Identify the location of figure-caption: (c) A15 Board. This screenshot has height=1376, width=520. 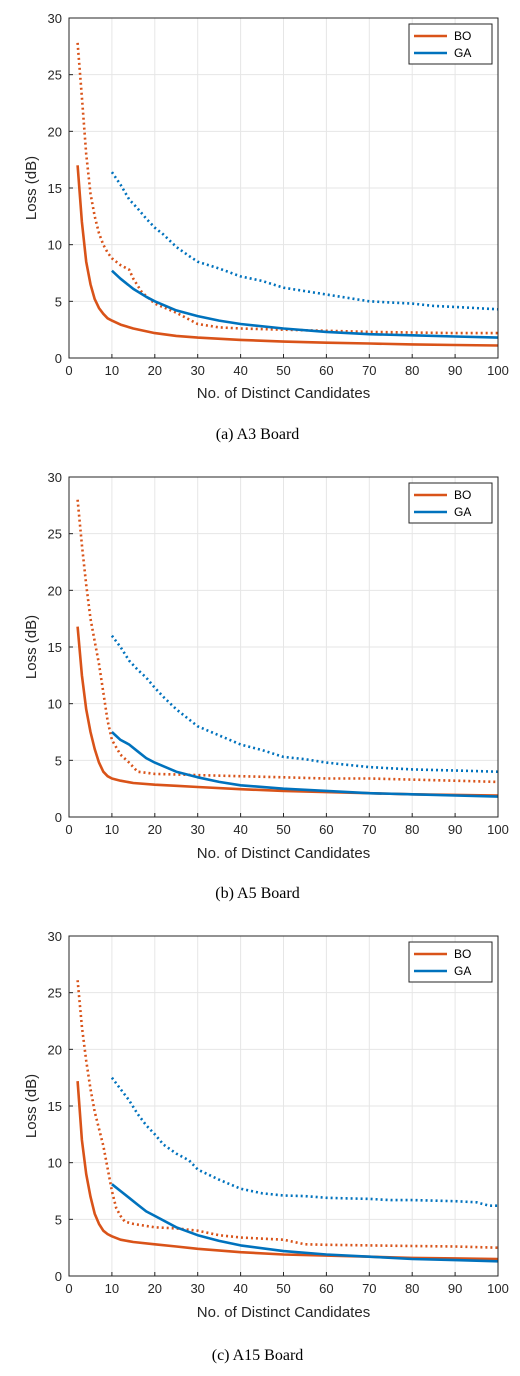
(258, 1355).